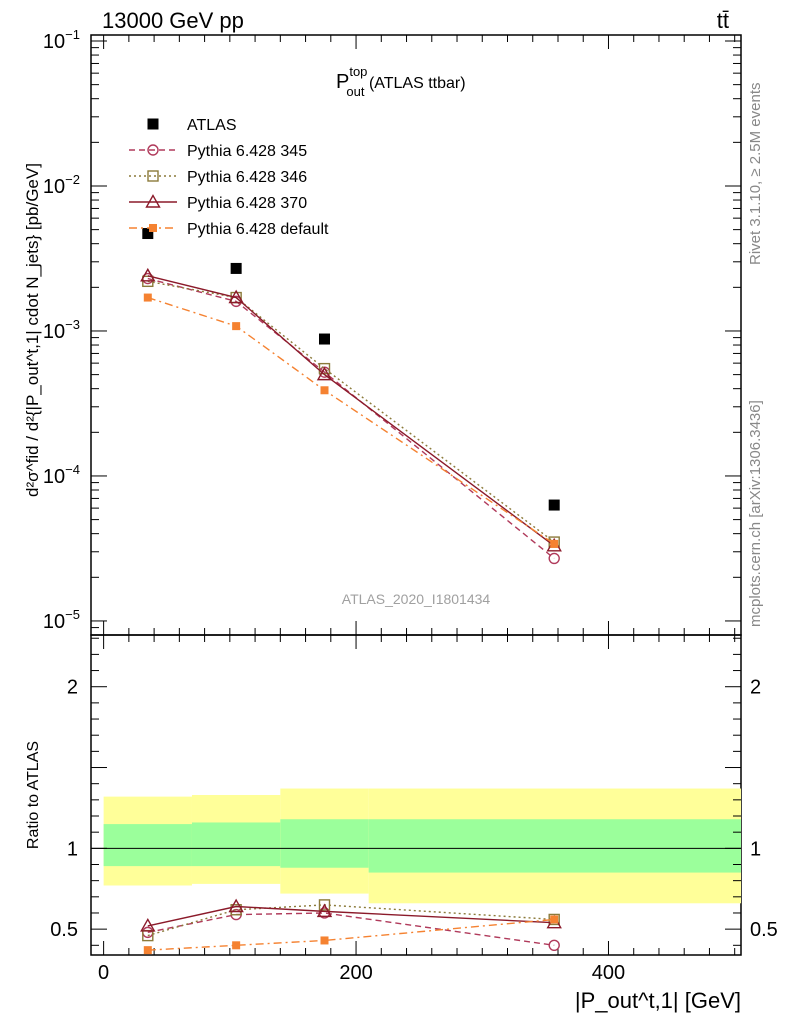 Image resolution: width=786 pixels, height=1024 pixels. I want to click on x-tick-label: 0, so click(103, 973).